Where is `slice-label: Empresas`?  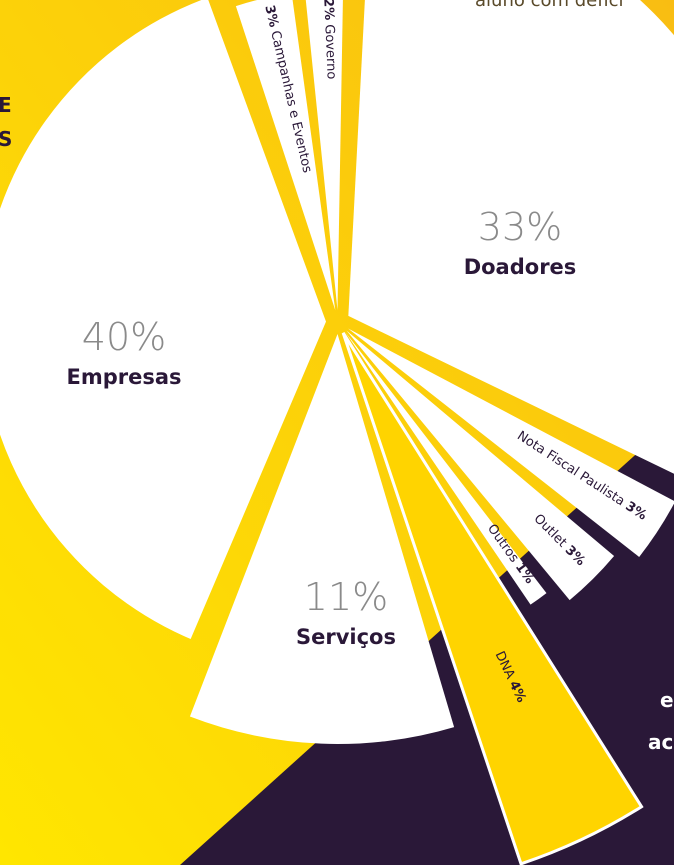
slice-label: Empresas is located at coordinates (123, 377).